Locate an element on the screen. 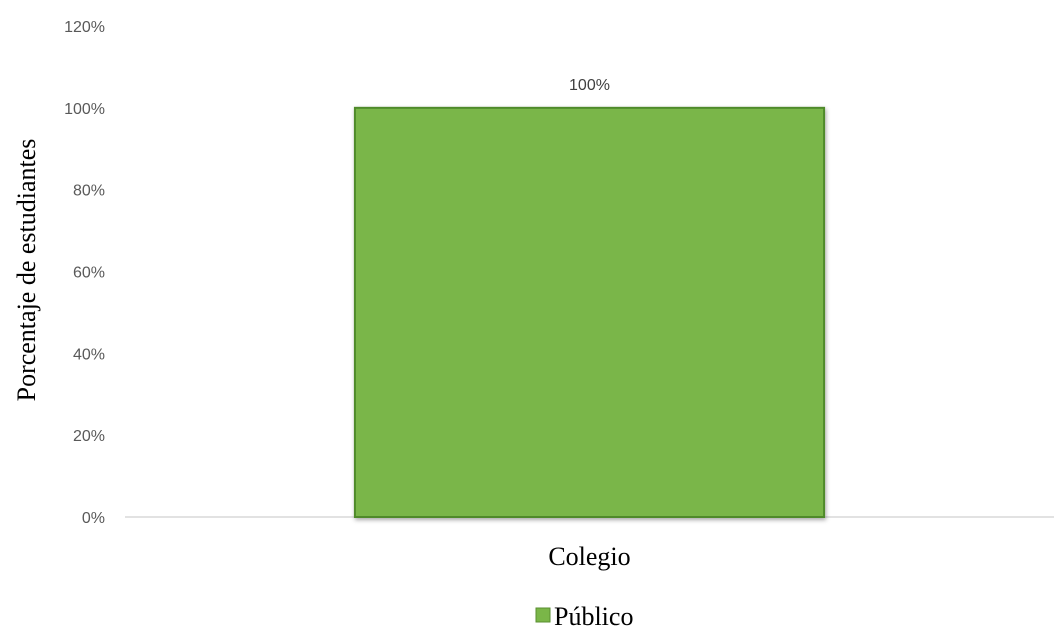 The width and height of the screenshot is (1054, 633). y-tick-label: 80% is located at coordinates (89, 191).